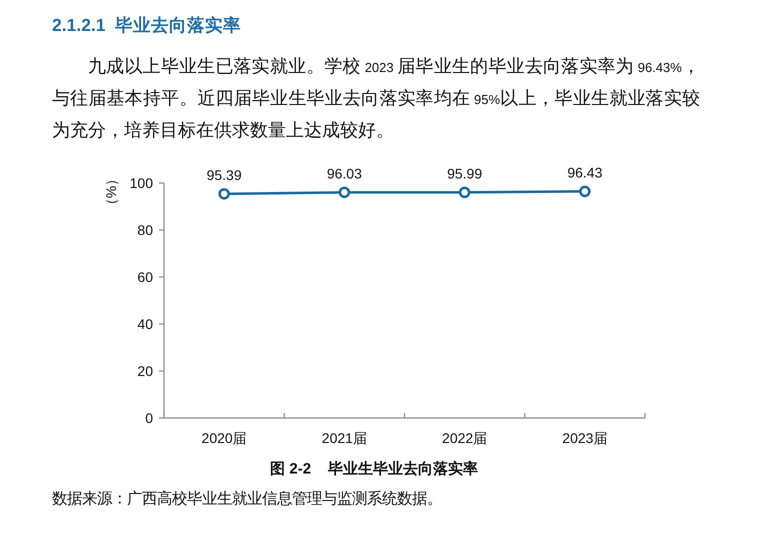 The image size is (758, 534). Describe the element at coordinates (147, 25) in the screenshot. I see `text: 2.1.2.1 毕业去向落实率` at that location.